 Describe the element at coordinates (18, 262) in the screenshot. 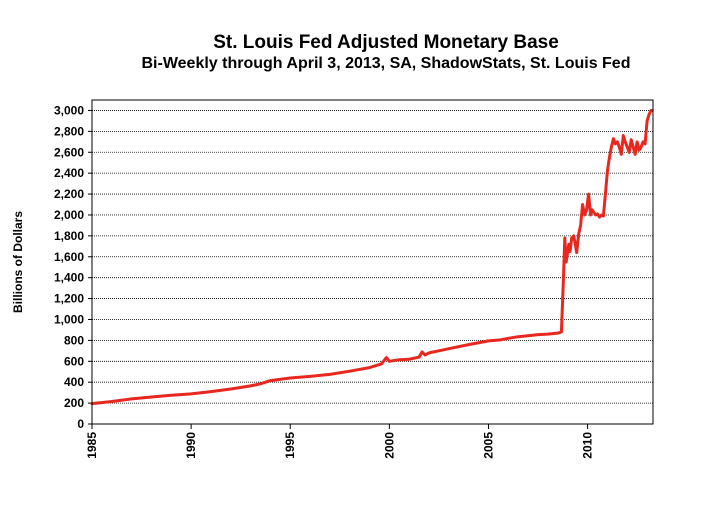

I see `y-axis-label: Billions of Dollars` at that location.